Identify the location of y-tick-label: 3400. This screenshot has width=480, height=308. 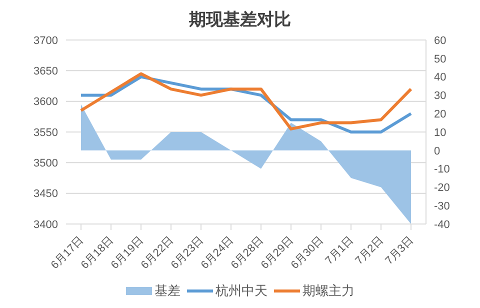
(46, 224).